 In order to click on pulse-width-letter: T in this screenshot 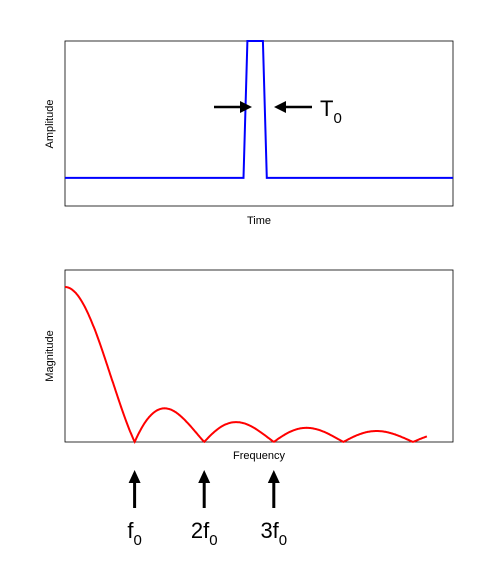, I will do `click(326, 108)`.